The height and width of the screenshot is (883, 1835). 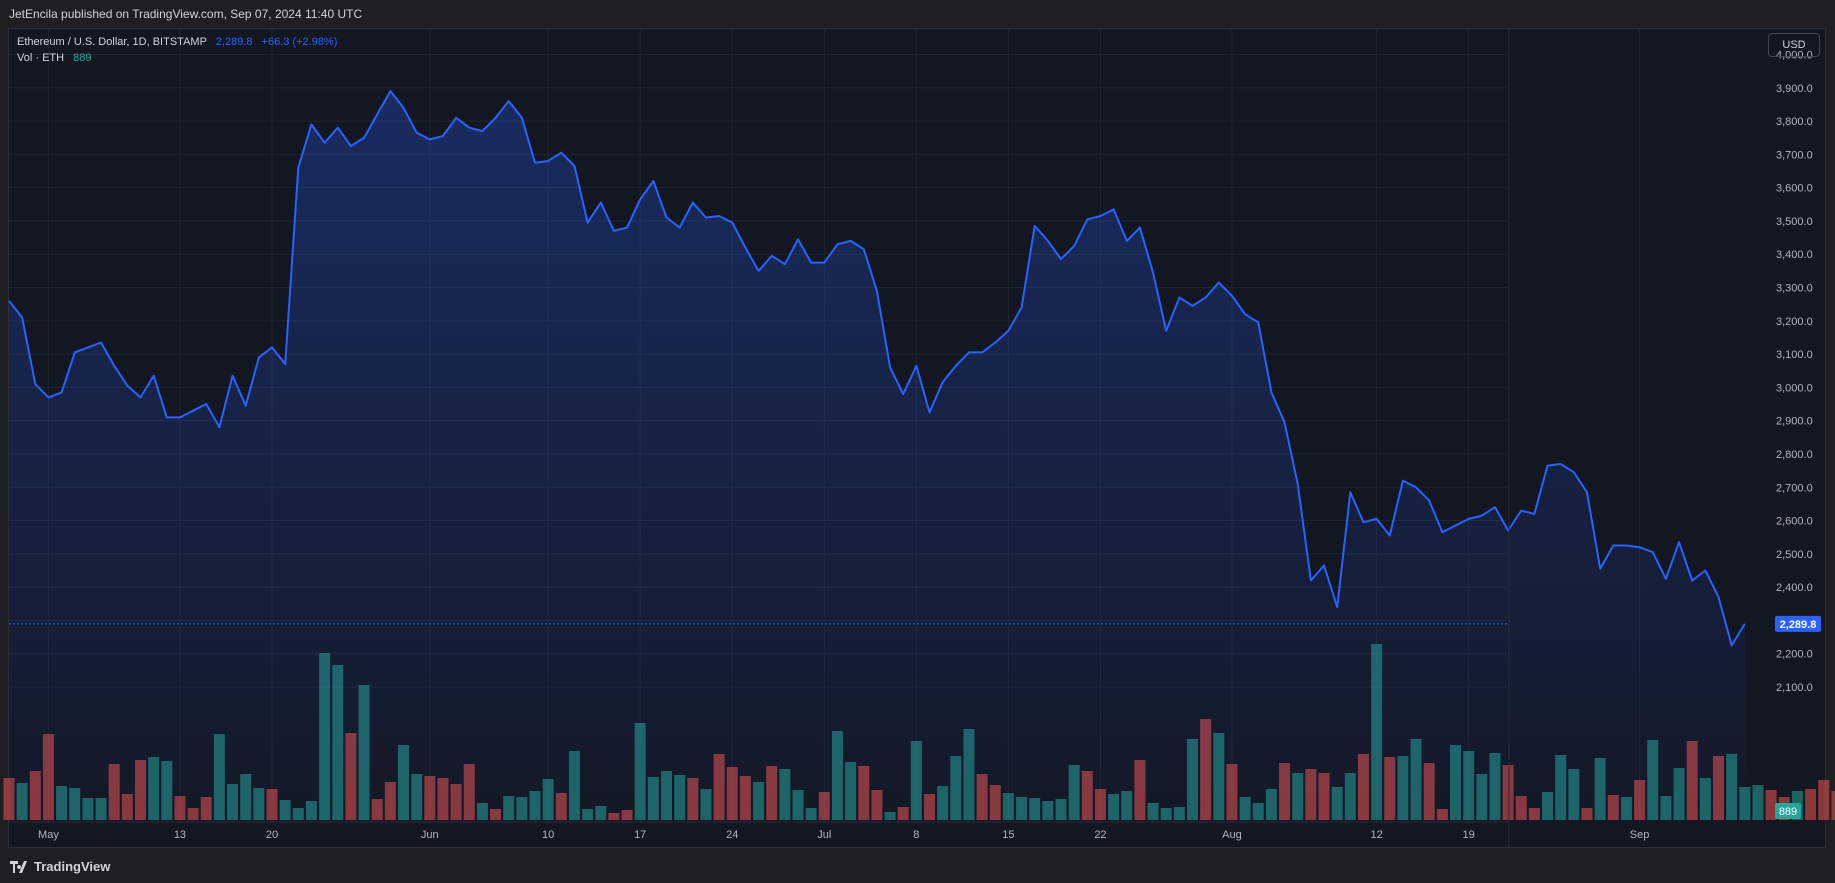 What do you see at coordinates (1469, 835) in the screenshot?
I see `x-tick-label: 19` at bounding box center [1469, 835].